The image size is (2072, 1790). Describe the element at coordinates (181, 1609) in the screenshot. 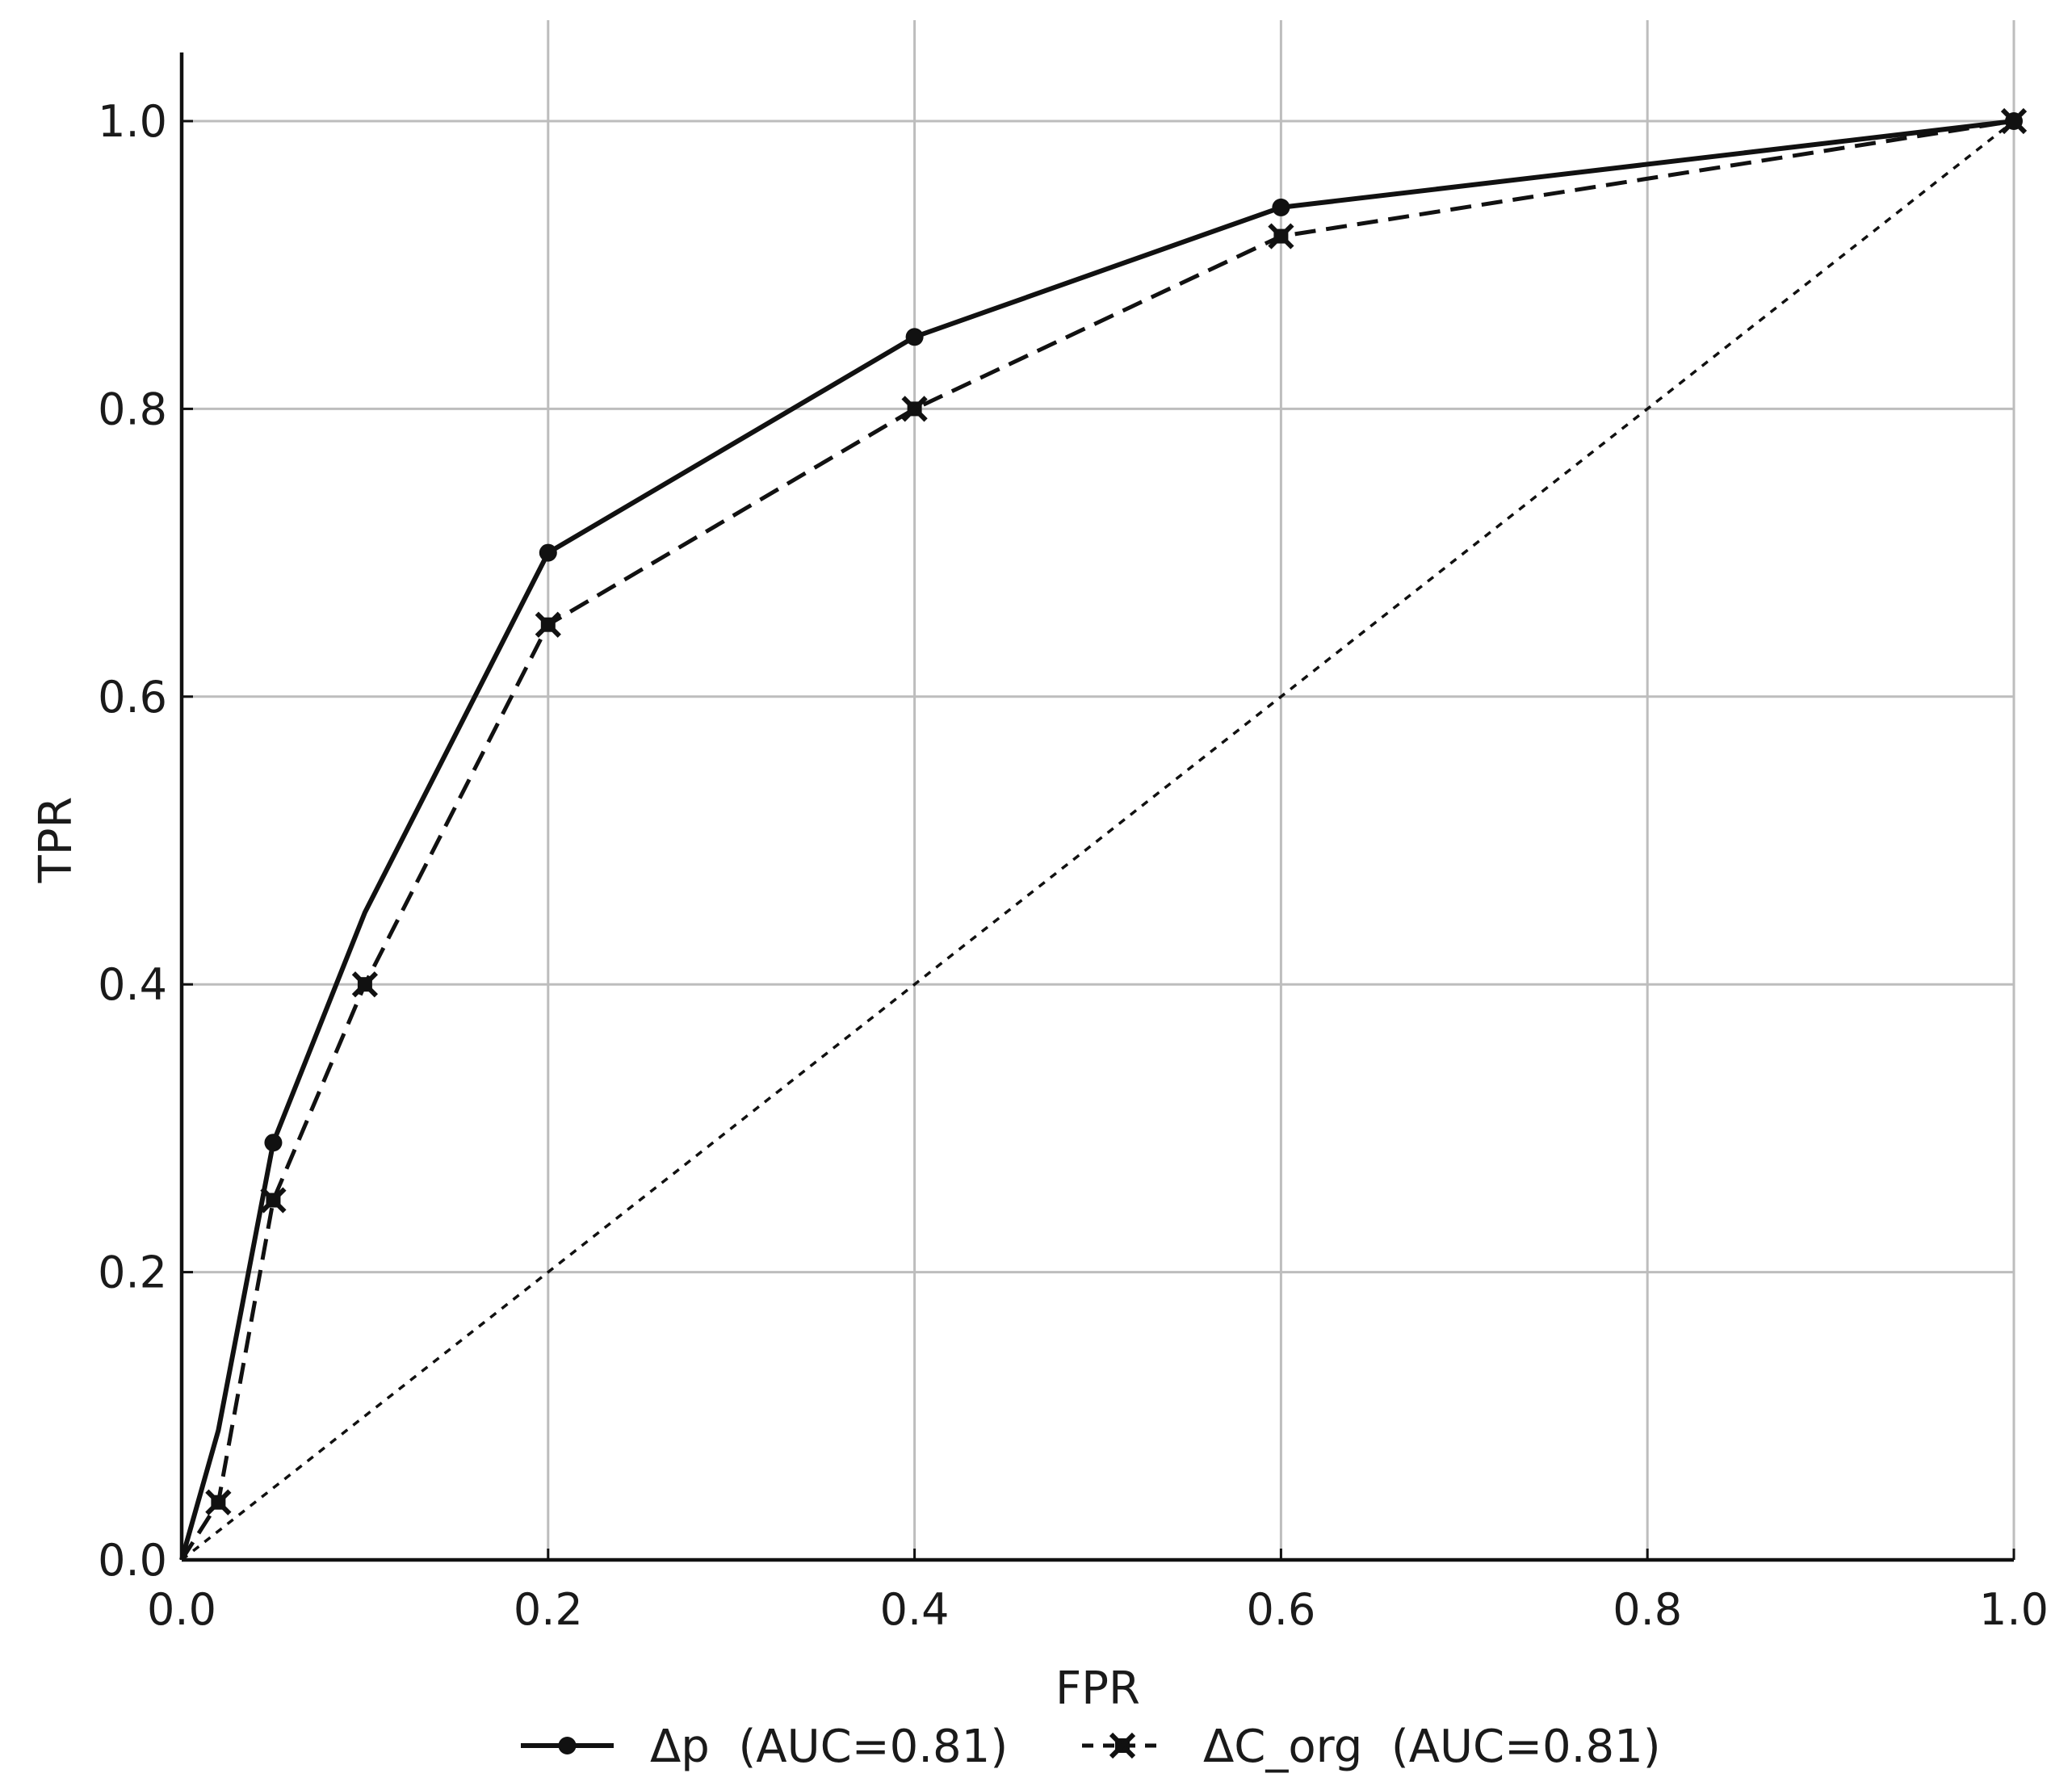

I see `x-tick-label: 0.0` at that location.